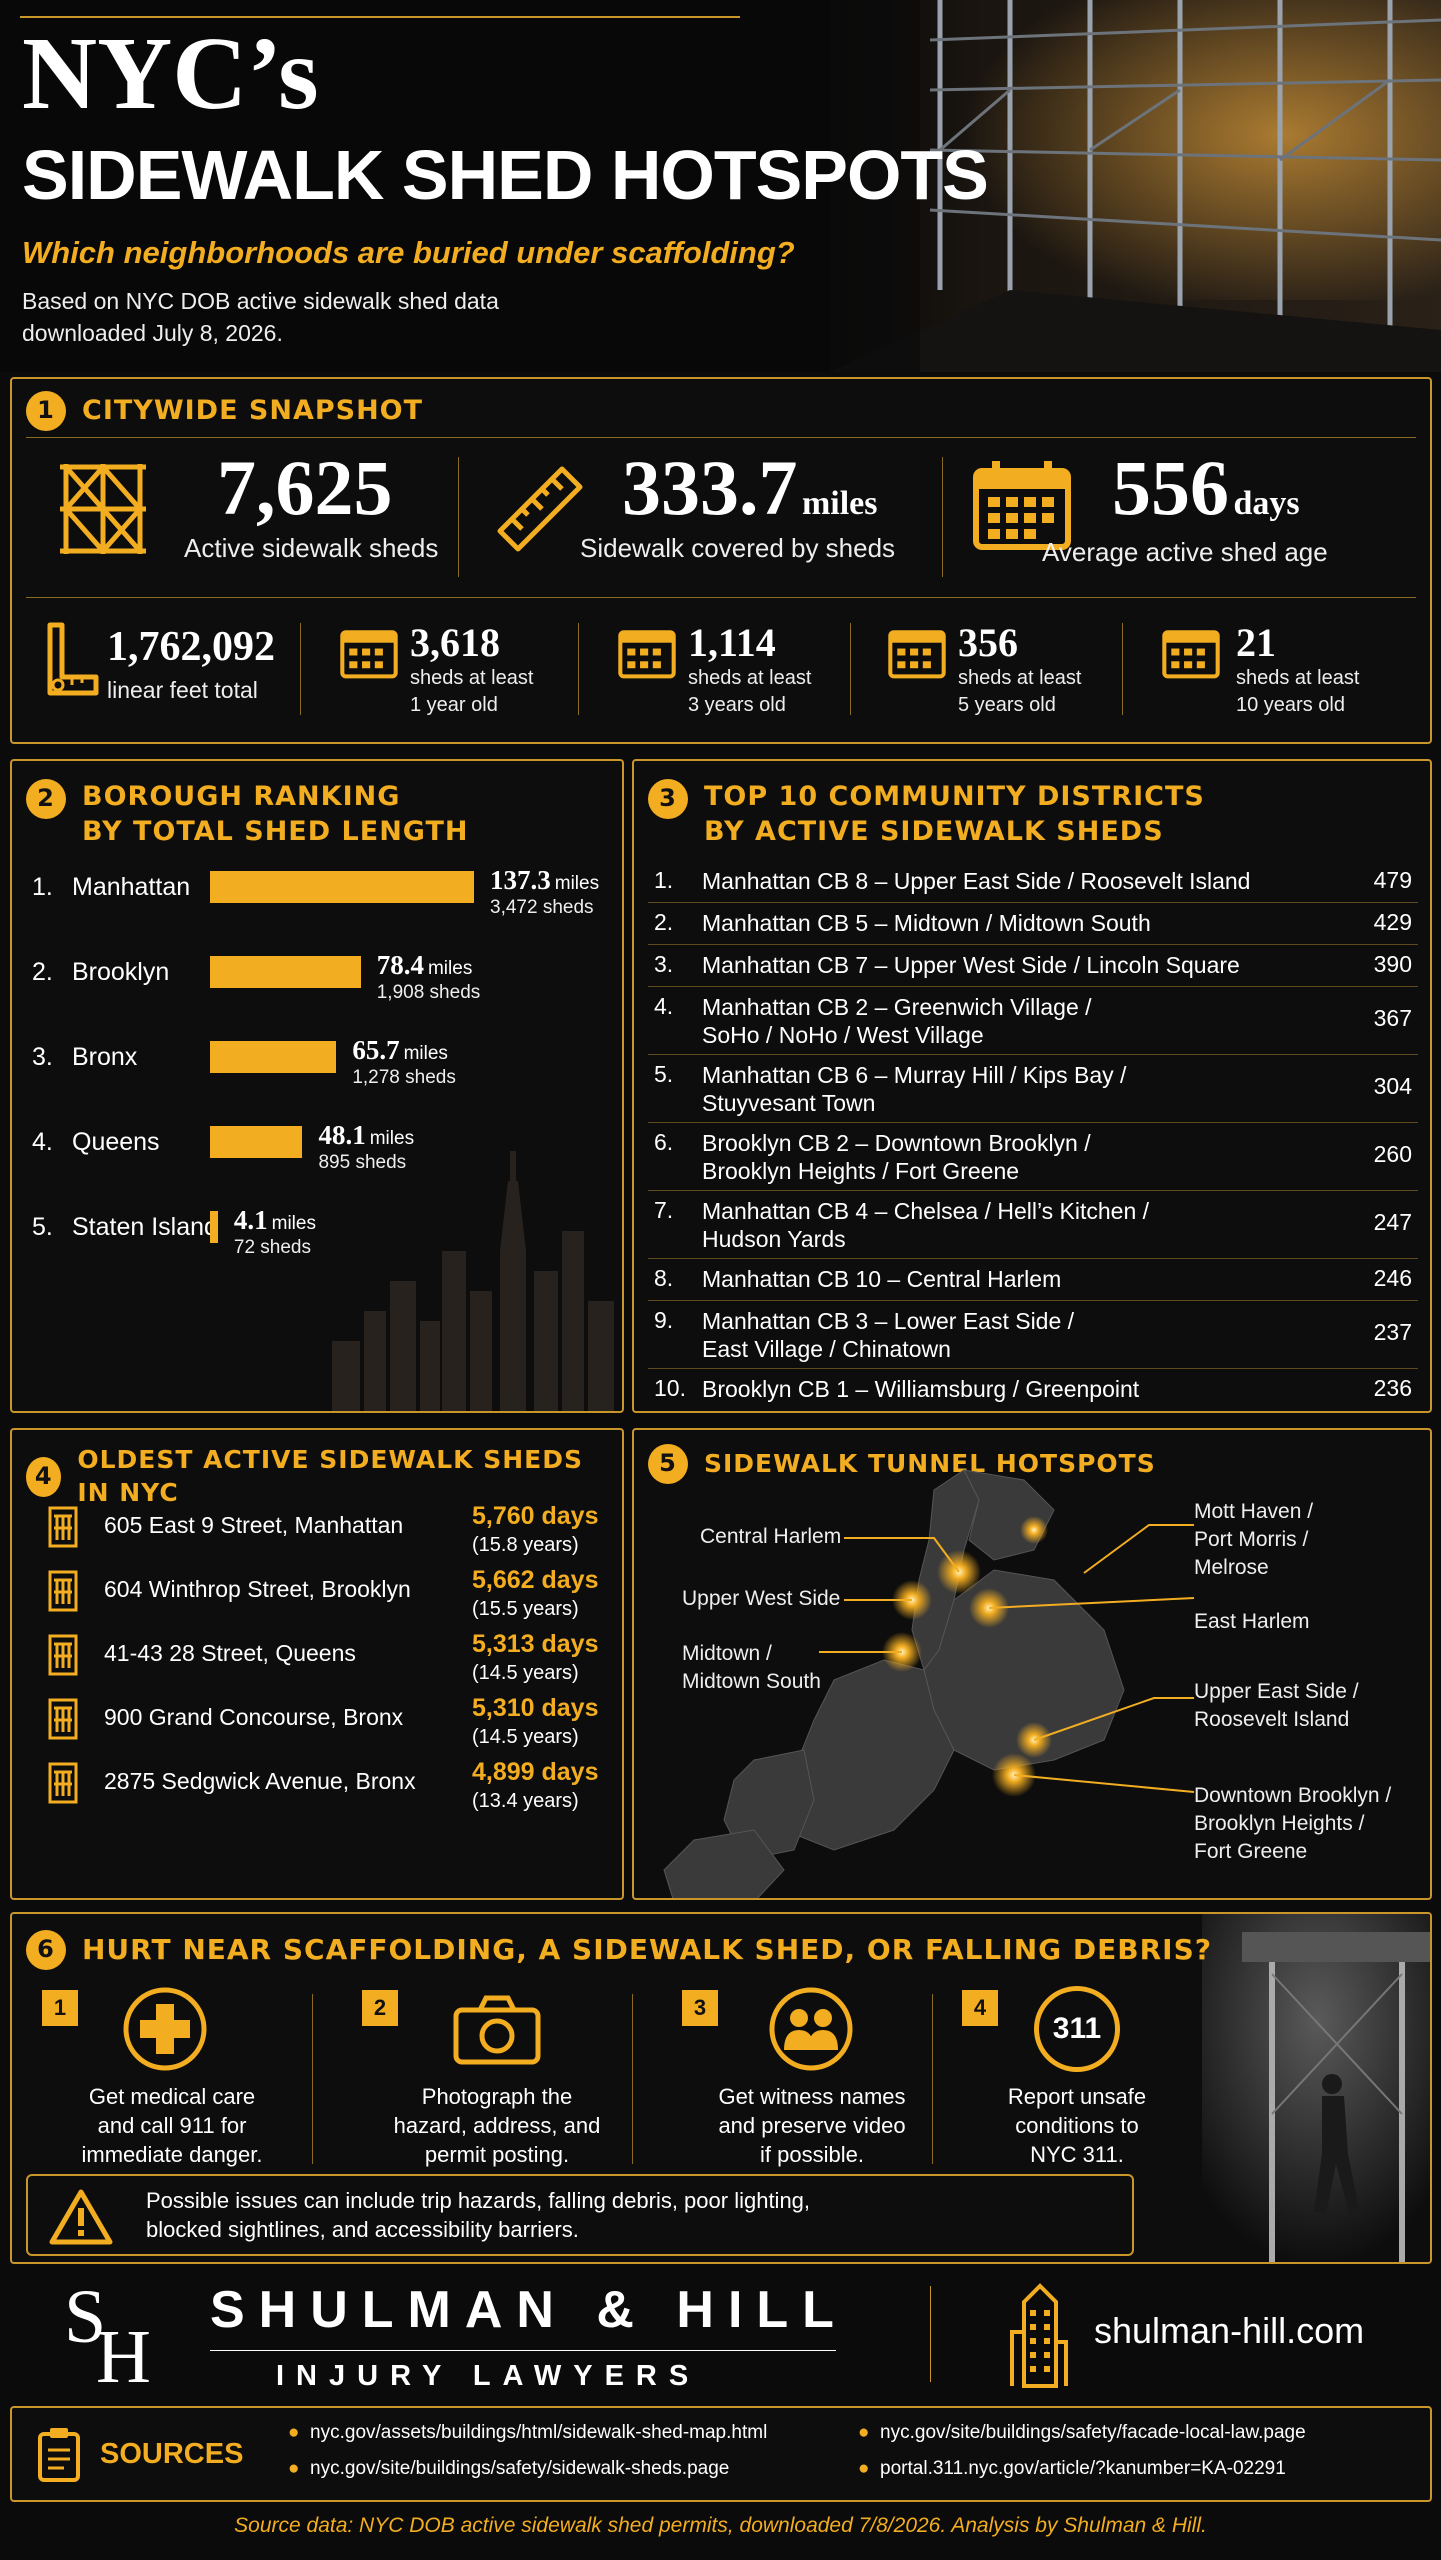 Image resolution: width=1441 pixels, height=2560 pixels. What do you see at coordinates (525, 1545) in the screenshot?
I see `oldest-years: (15.8 years)` at bounding box center [525, 1545].